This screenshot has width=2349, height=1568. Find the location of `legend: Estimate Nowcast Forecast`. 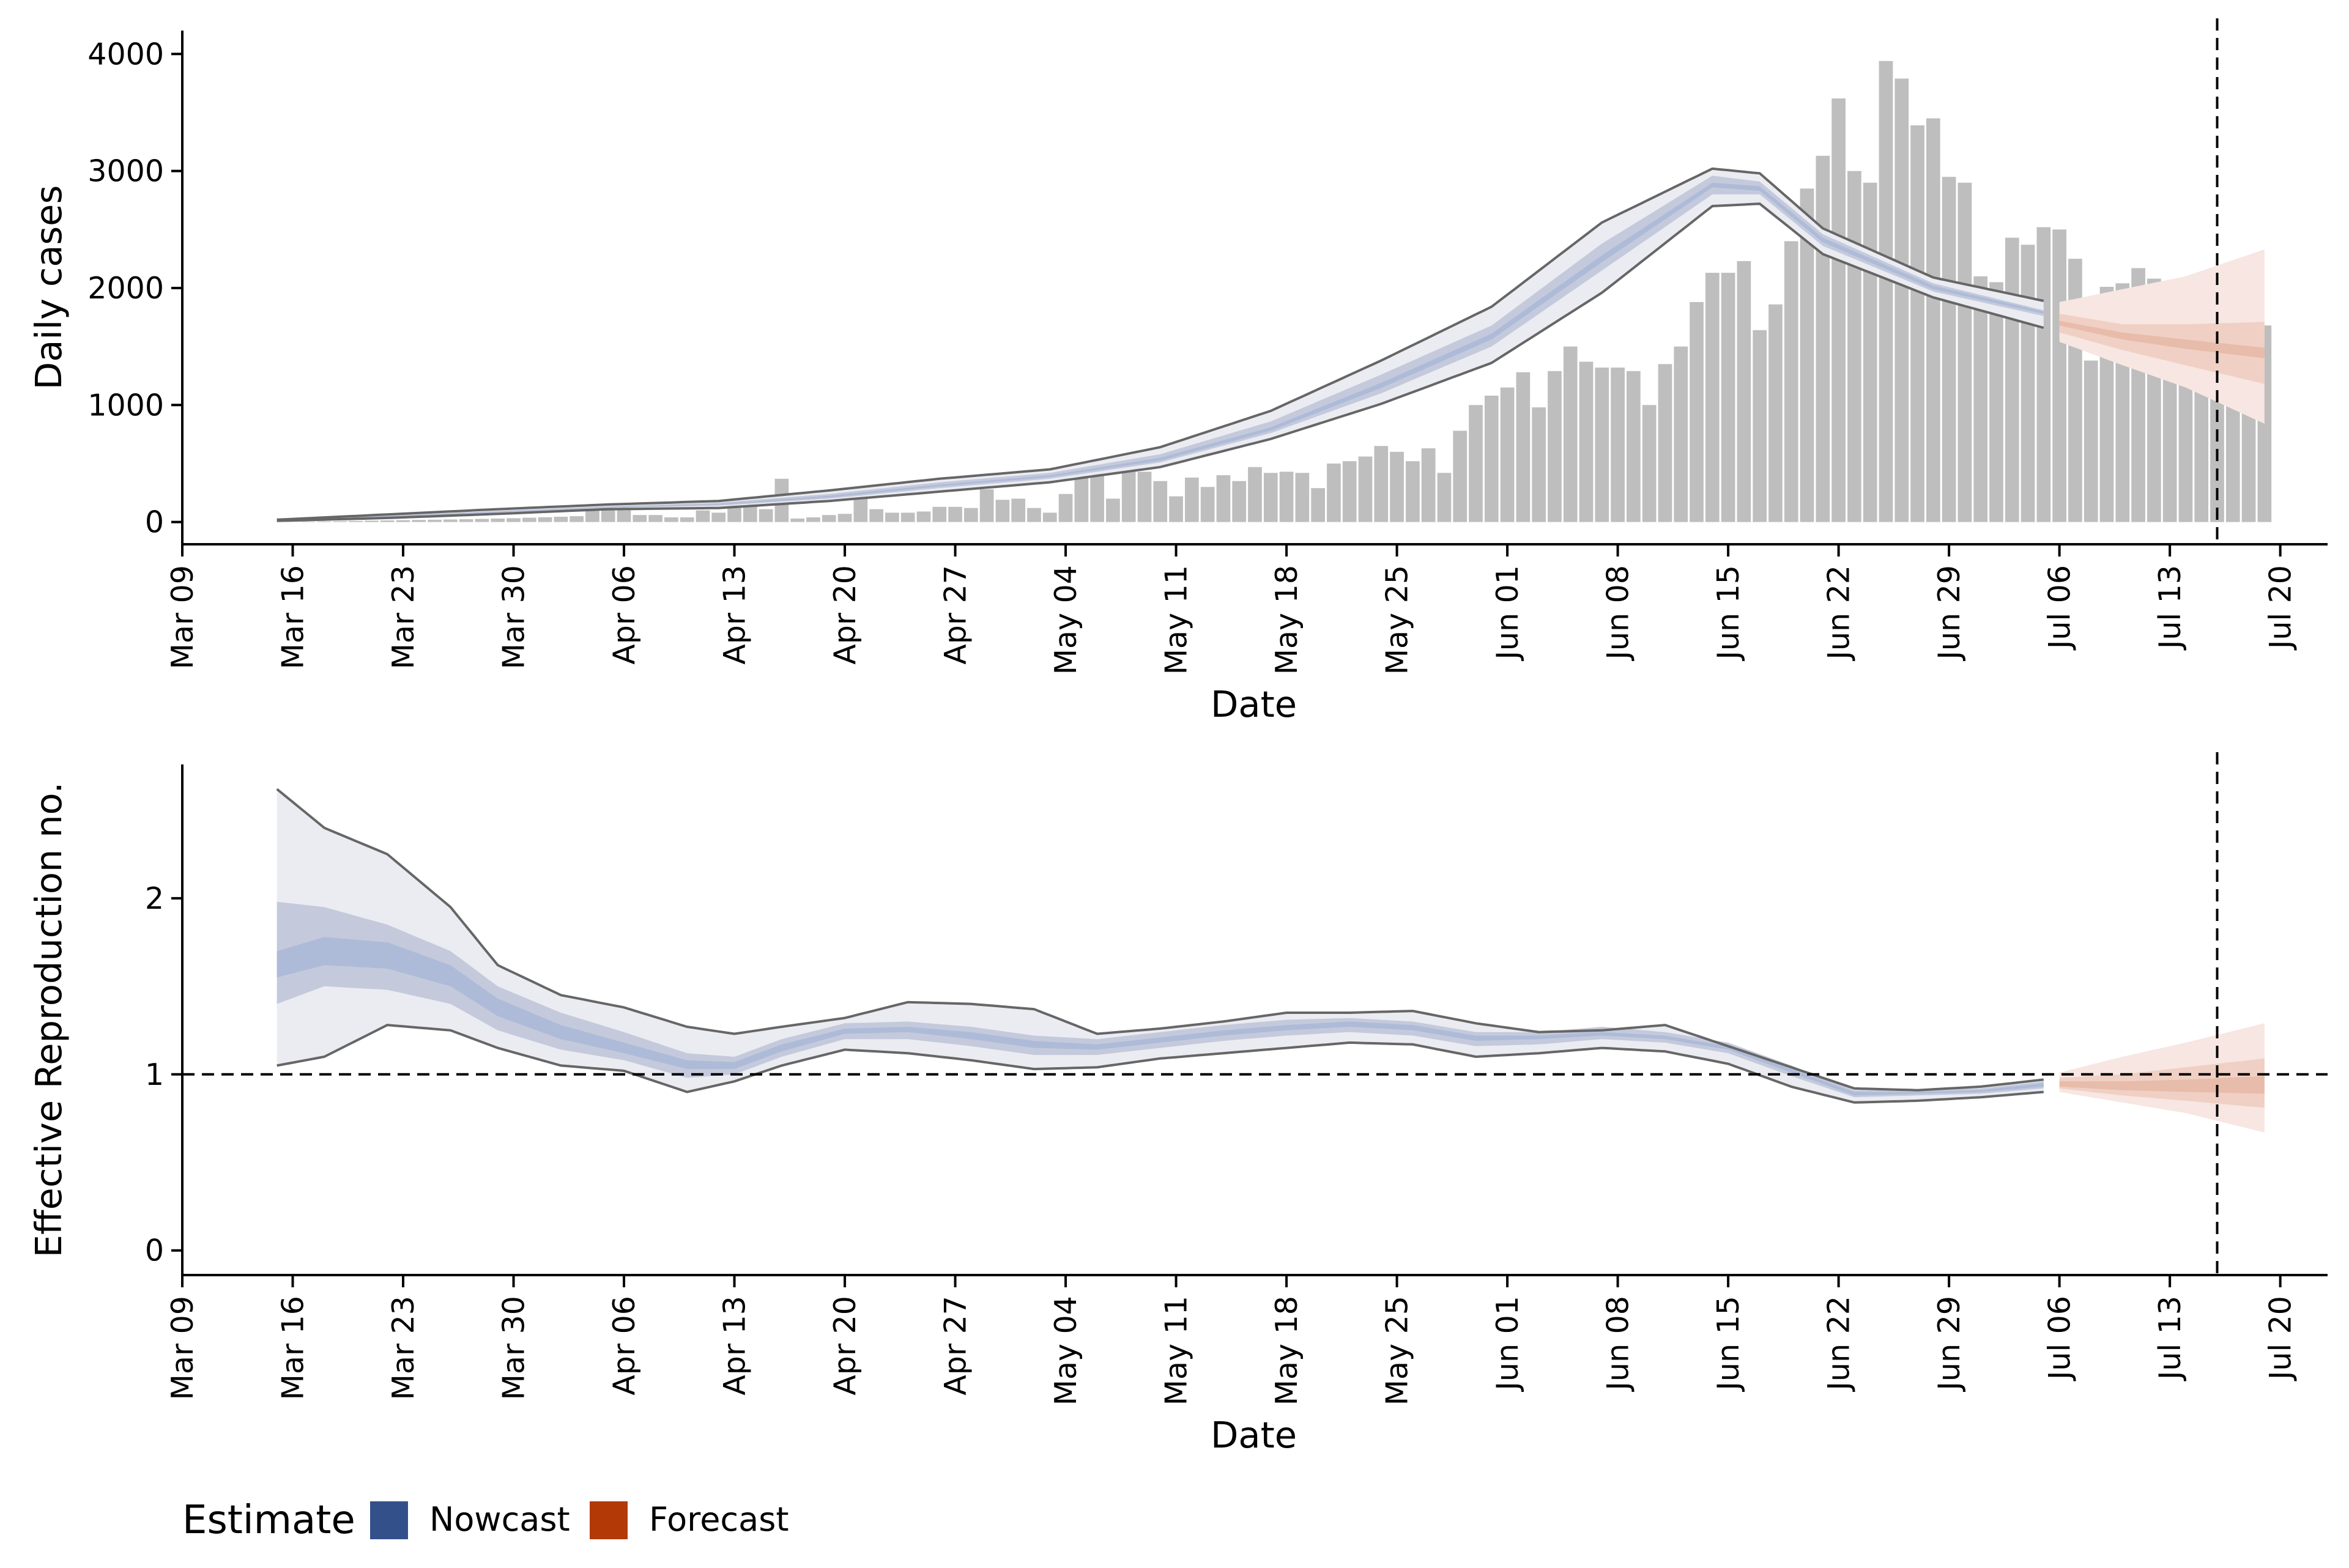

legend: Estimate Nowcast Forecast is located at coordinates (485, 1520).